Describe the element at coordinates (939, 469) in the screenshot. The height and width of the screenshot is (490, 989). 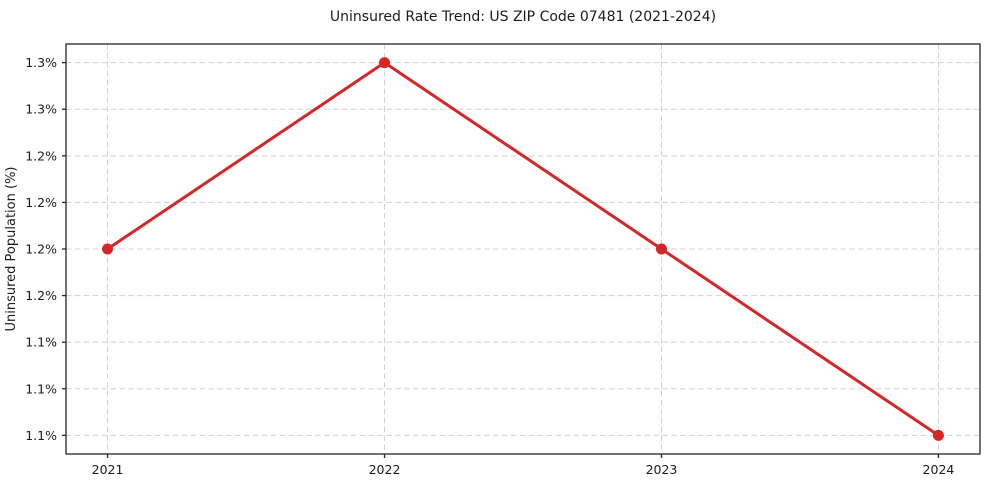
I see `x-tick-label: 2024` at that location.